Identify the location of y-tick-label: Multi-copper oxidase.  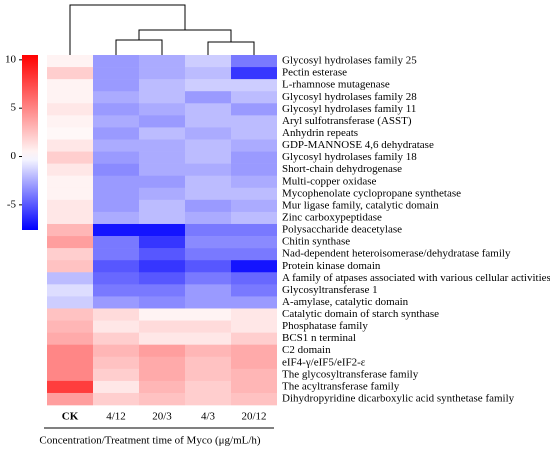
(329, 181).